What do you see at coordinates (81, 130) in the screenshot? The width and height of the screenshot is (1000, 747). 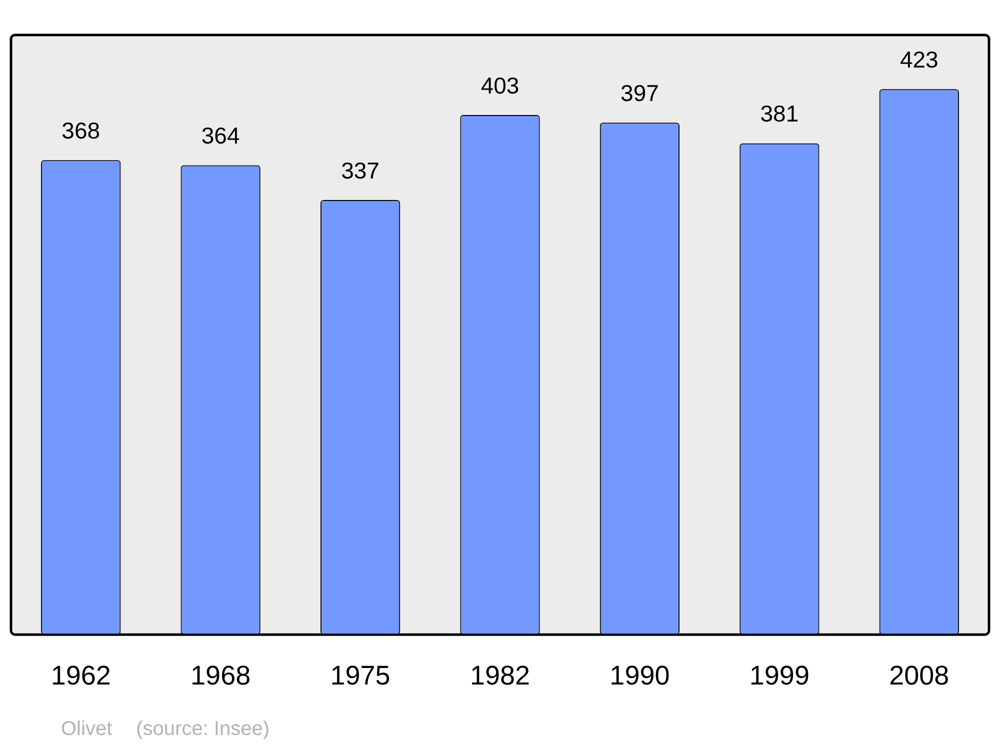 I see `data-label: 368` at bounding box center [81, 130].